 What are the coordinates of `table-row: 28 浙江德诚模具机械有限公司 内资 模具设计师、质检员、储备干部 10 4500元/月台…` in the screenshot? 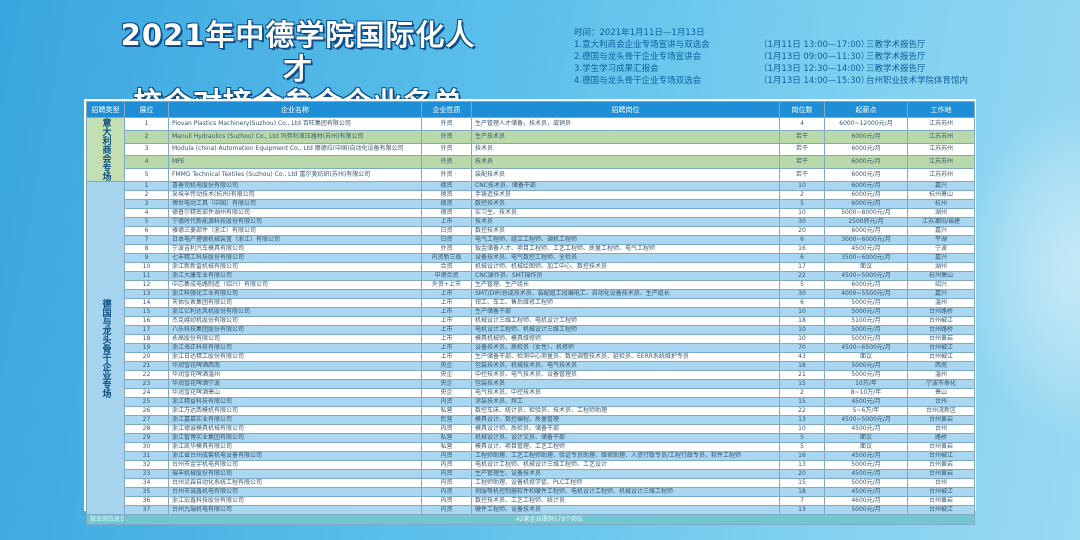 It's located at (531, 429).